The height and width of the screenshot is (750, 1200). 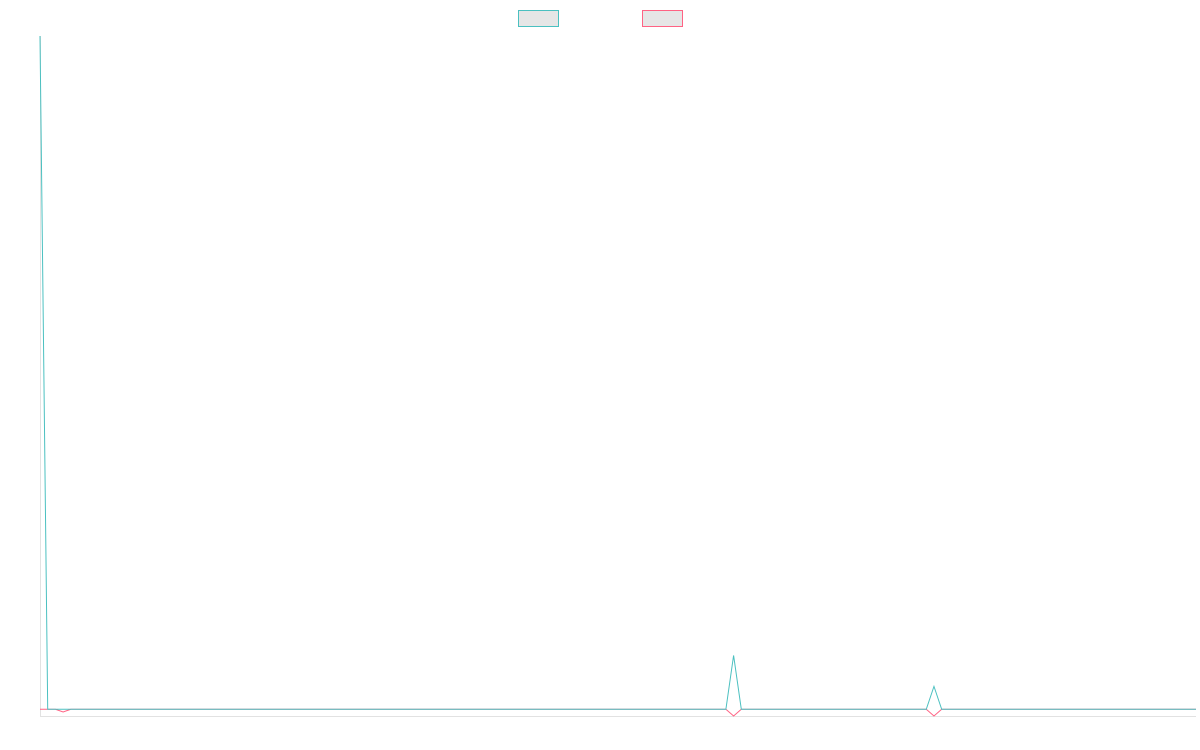 What do you see at coordinates (600, 18) in the screenshot?
I see `legend` at bounding box center [600, 18].